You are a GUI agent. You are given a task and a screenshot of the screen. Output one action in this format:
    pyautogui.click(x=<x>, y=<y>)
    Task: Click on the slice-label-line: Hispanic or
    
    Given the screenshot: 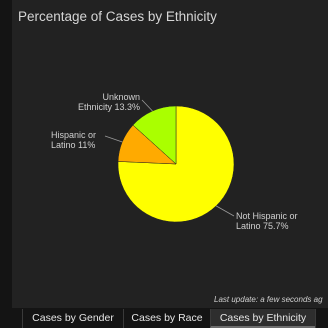 What is the action you would take?
    pyautogui.click(x=74, y=135)
    